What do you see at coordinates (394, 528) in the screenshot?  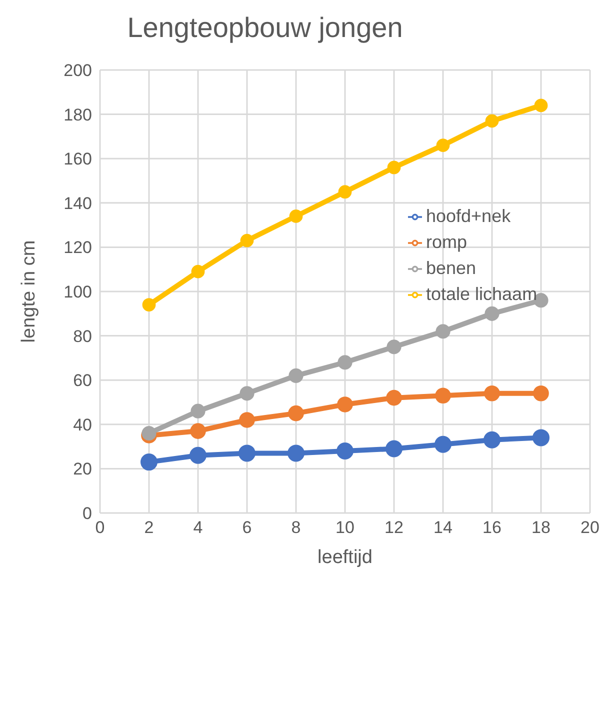 I see `x-tick-label: 12` at bounding box center [394, 528].